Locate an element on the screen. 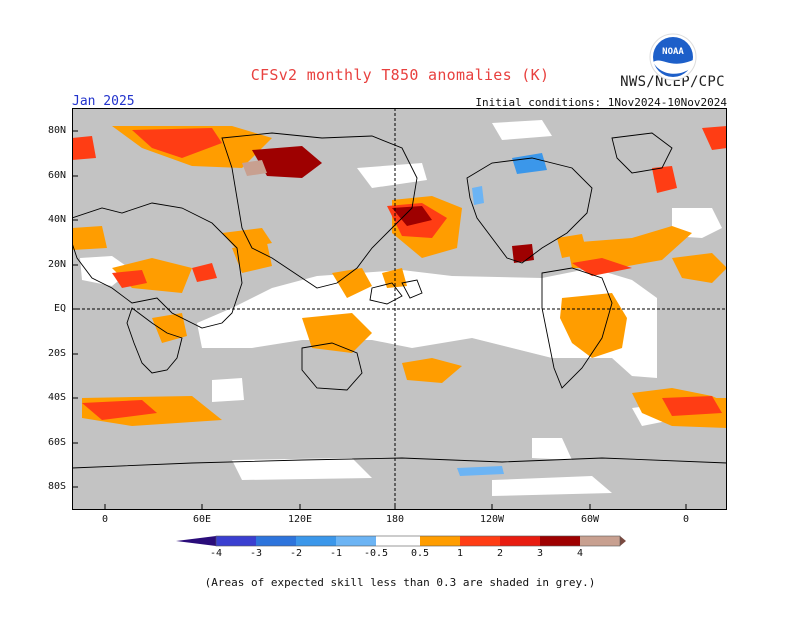  colorbar-label-neg4: -4 is located at coordinates (216, 553).